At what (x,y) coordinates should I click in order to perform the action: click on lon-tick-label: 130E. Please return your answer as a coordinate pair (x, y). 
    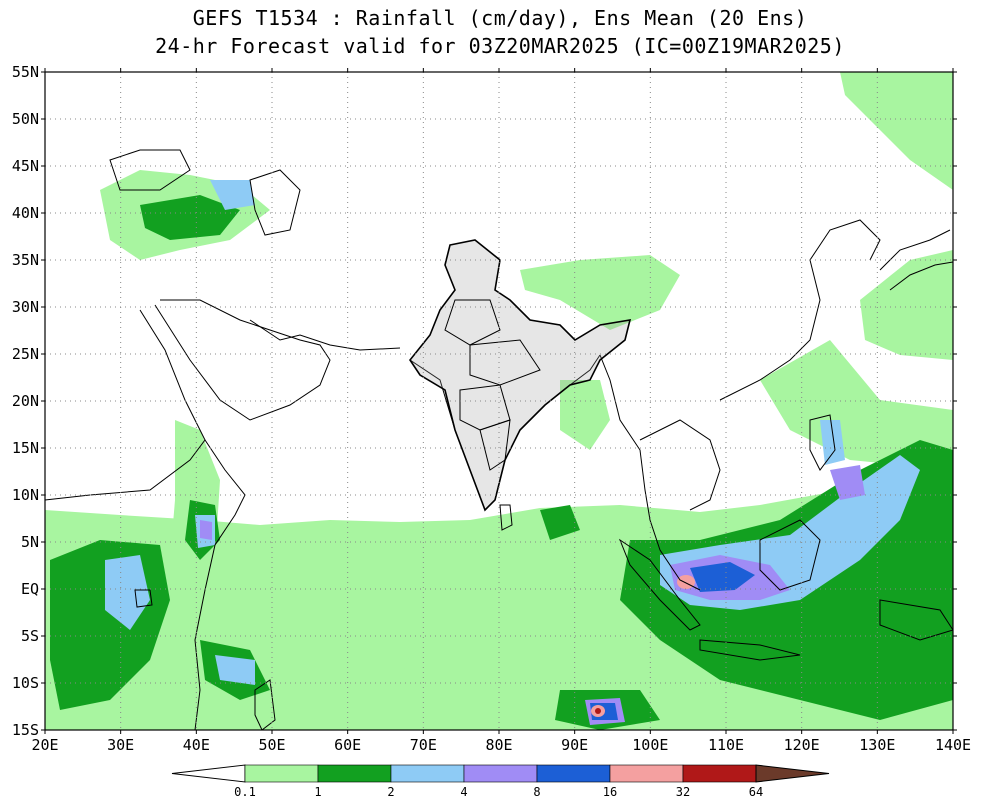
    Looking at the image, I should click on (877, 745).